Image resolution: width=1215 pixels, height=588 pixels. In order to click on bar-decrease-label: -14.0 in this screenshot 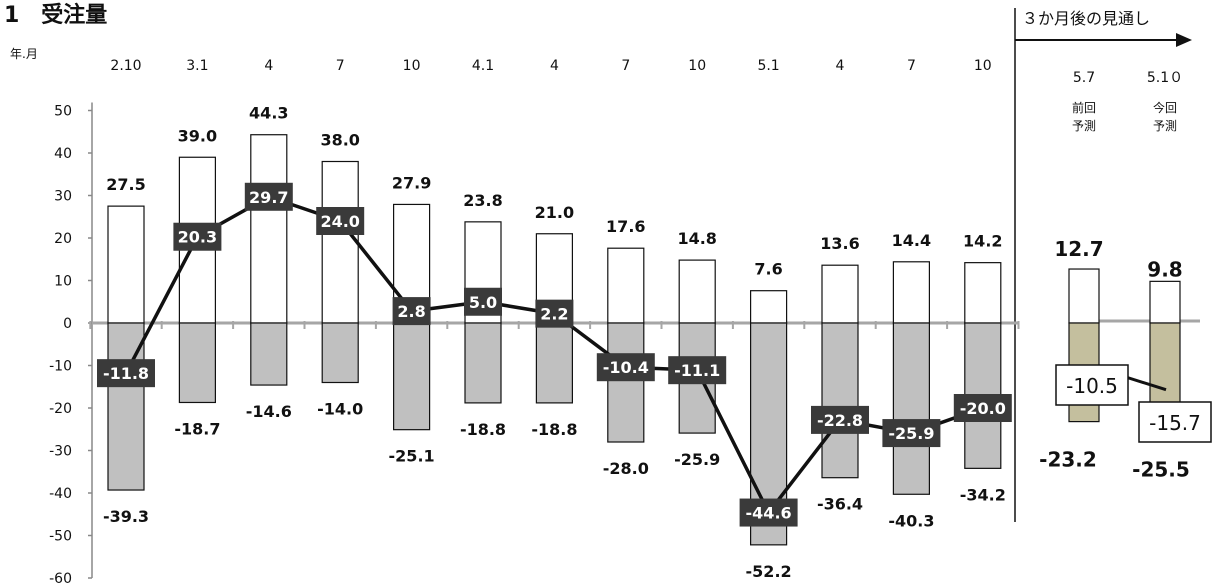, I will do `click(340, 409)`.